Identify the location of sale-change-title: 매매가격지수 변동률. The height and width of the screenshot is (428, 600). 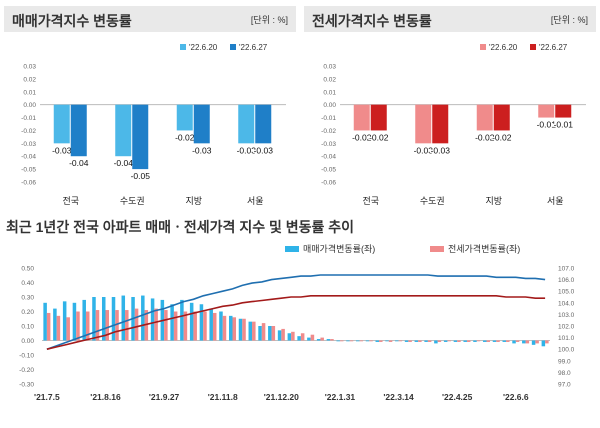
(72, 21).